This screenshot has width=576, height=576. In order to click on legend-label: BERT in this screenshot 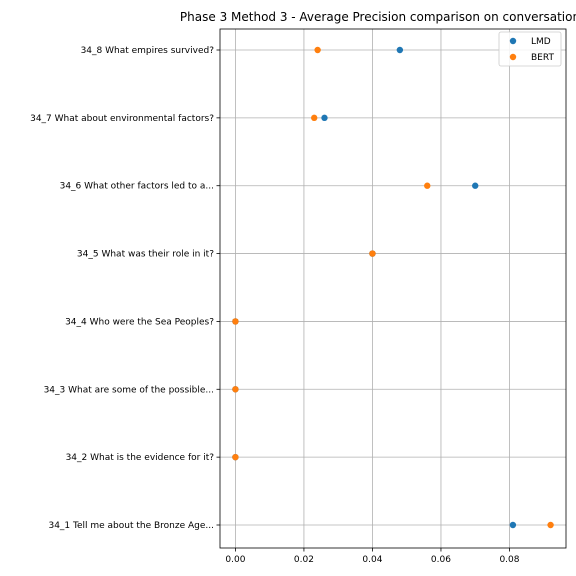, I will do `click(542, 58)`.